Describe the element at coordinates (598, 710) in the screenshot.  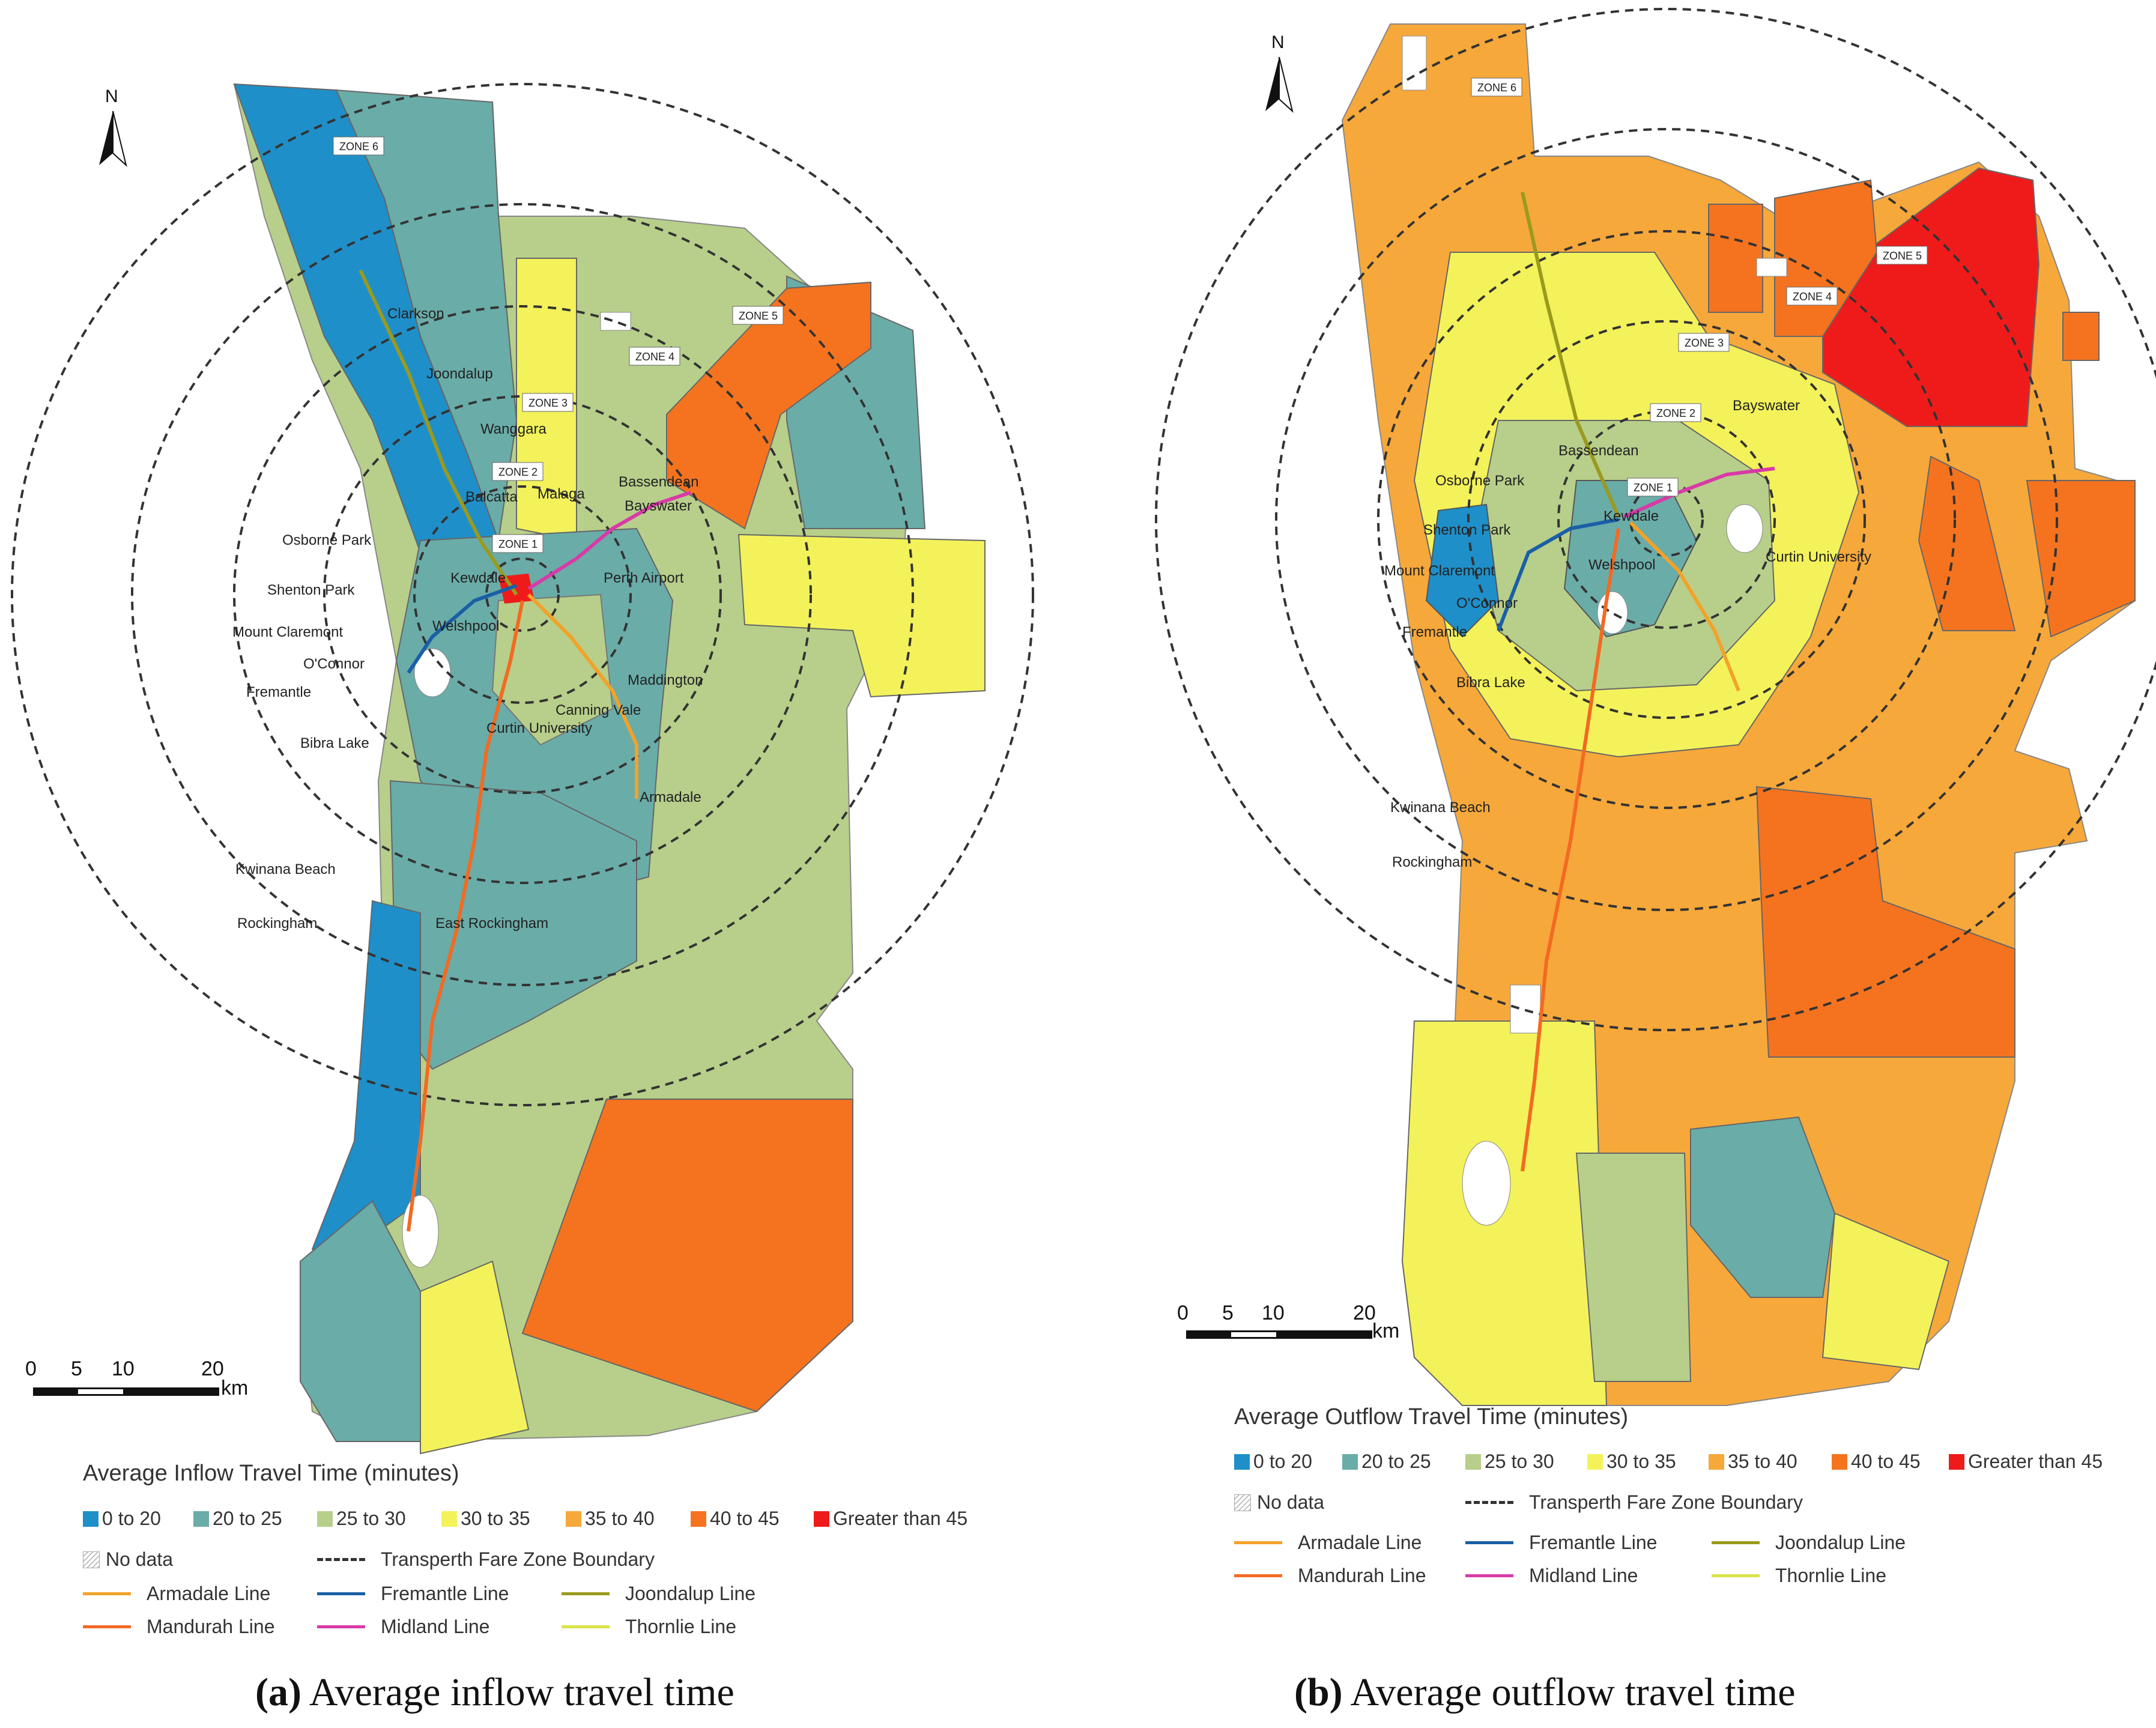
I see `label-canning-vale: Canning Vale` at that location.